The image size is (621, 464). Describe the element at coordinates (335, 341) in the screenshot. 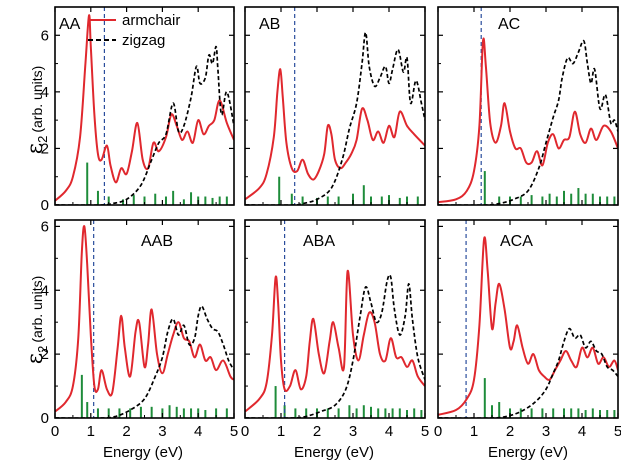

I see `series-armchair-aba` at that location.